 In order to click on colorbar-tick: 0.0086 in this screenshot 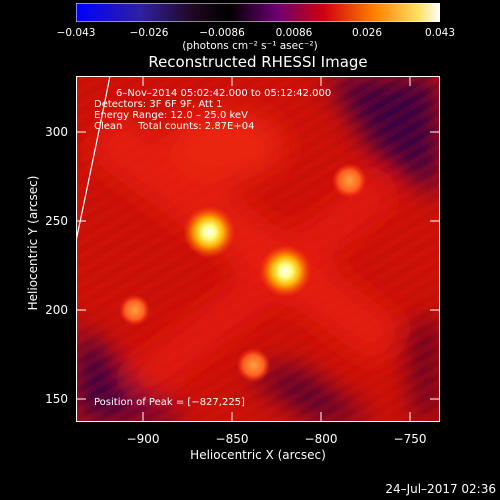, I will do `click(294, 33)`.